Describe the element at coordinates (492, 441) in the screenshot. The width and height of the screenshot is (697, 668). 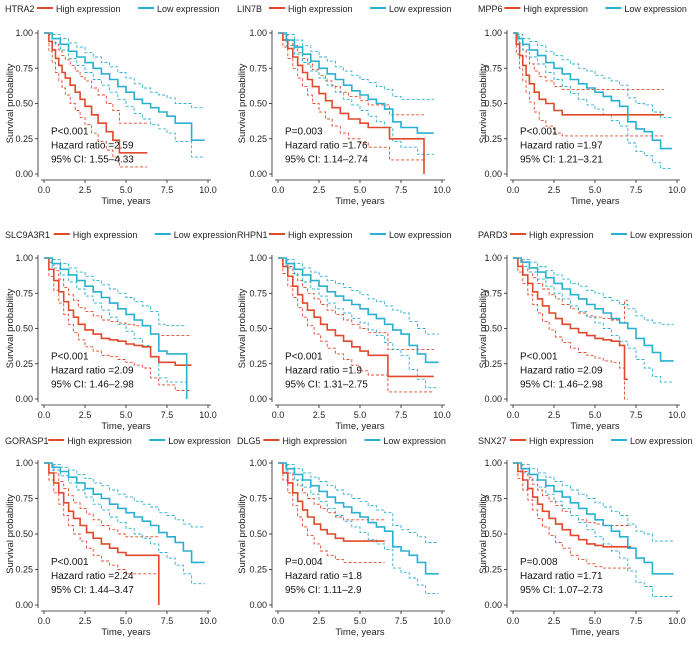
I see `panel-title: SNX27` at that location.